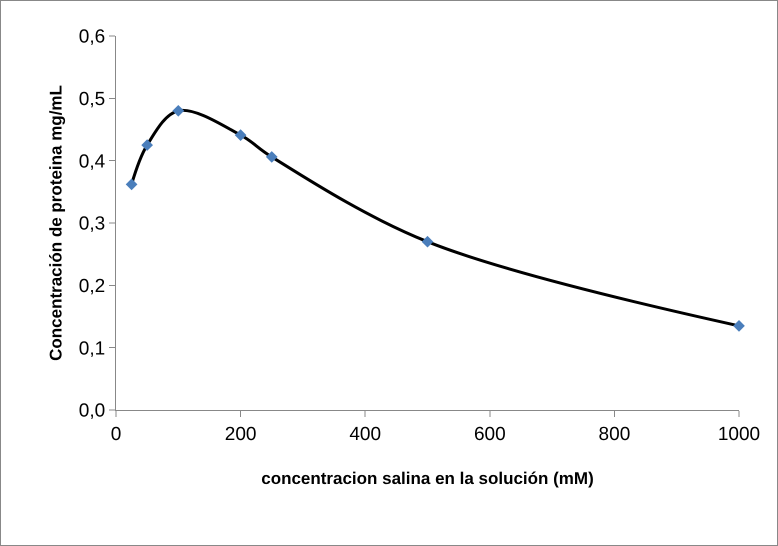 The height and width of the screenshot is (546, 778). What do you see at coordinates (365, 434) in the screenshot?
I see `x-tick-label: 400` at bounding box center [365, 434].